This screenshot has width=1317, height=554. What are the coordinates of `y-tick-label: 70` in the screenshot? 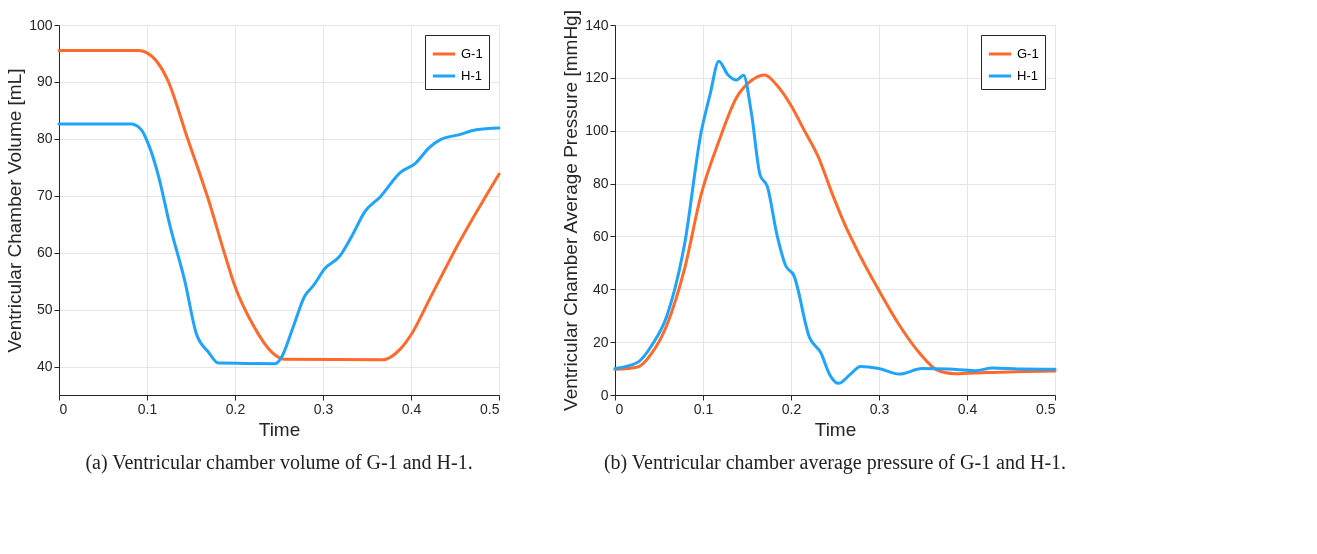 It's located at (44, 195).